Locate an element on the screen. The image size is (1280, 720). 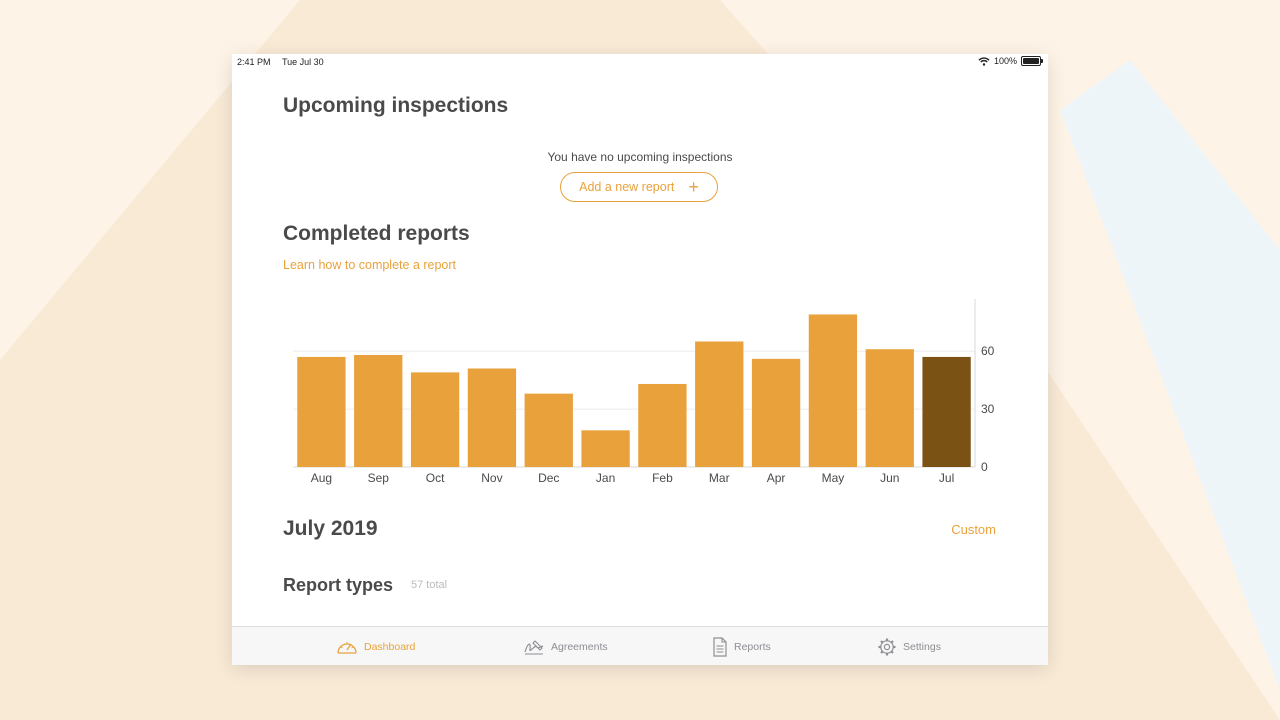
tab-reports: Reports is located at coordinates (741, 646).